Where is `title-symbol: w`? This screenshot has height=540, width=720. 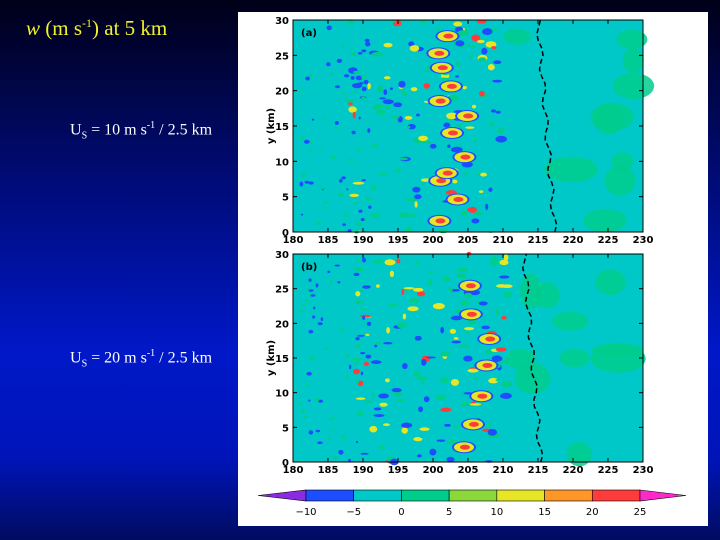
title-symbol: w is located at coordinates (33, 28).